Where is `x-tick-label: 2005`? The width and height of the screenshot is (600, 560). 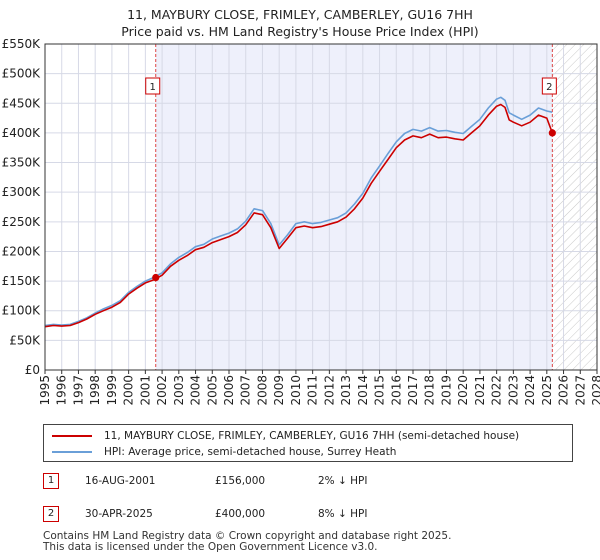 x-tick-label: 2005 is located at coordinates (212, 390).